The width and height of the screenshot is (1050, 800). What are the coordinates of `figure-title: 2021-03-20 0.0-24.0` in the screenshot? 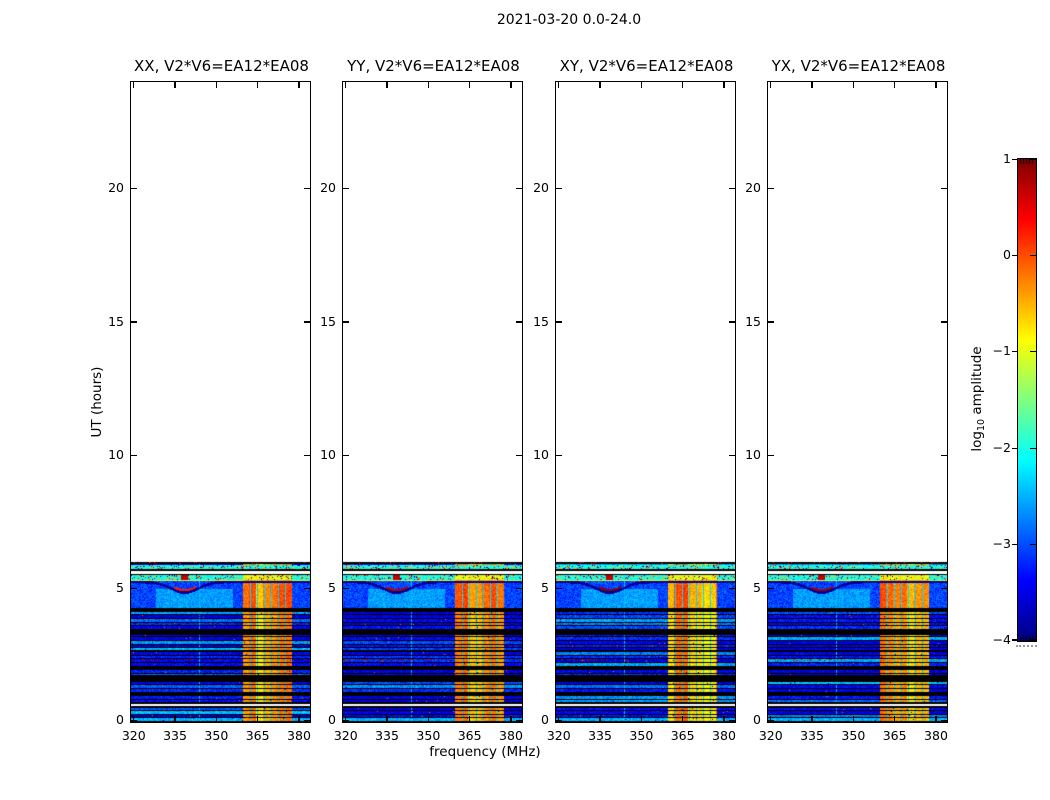 It's located at (569, 20).